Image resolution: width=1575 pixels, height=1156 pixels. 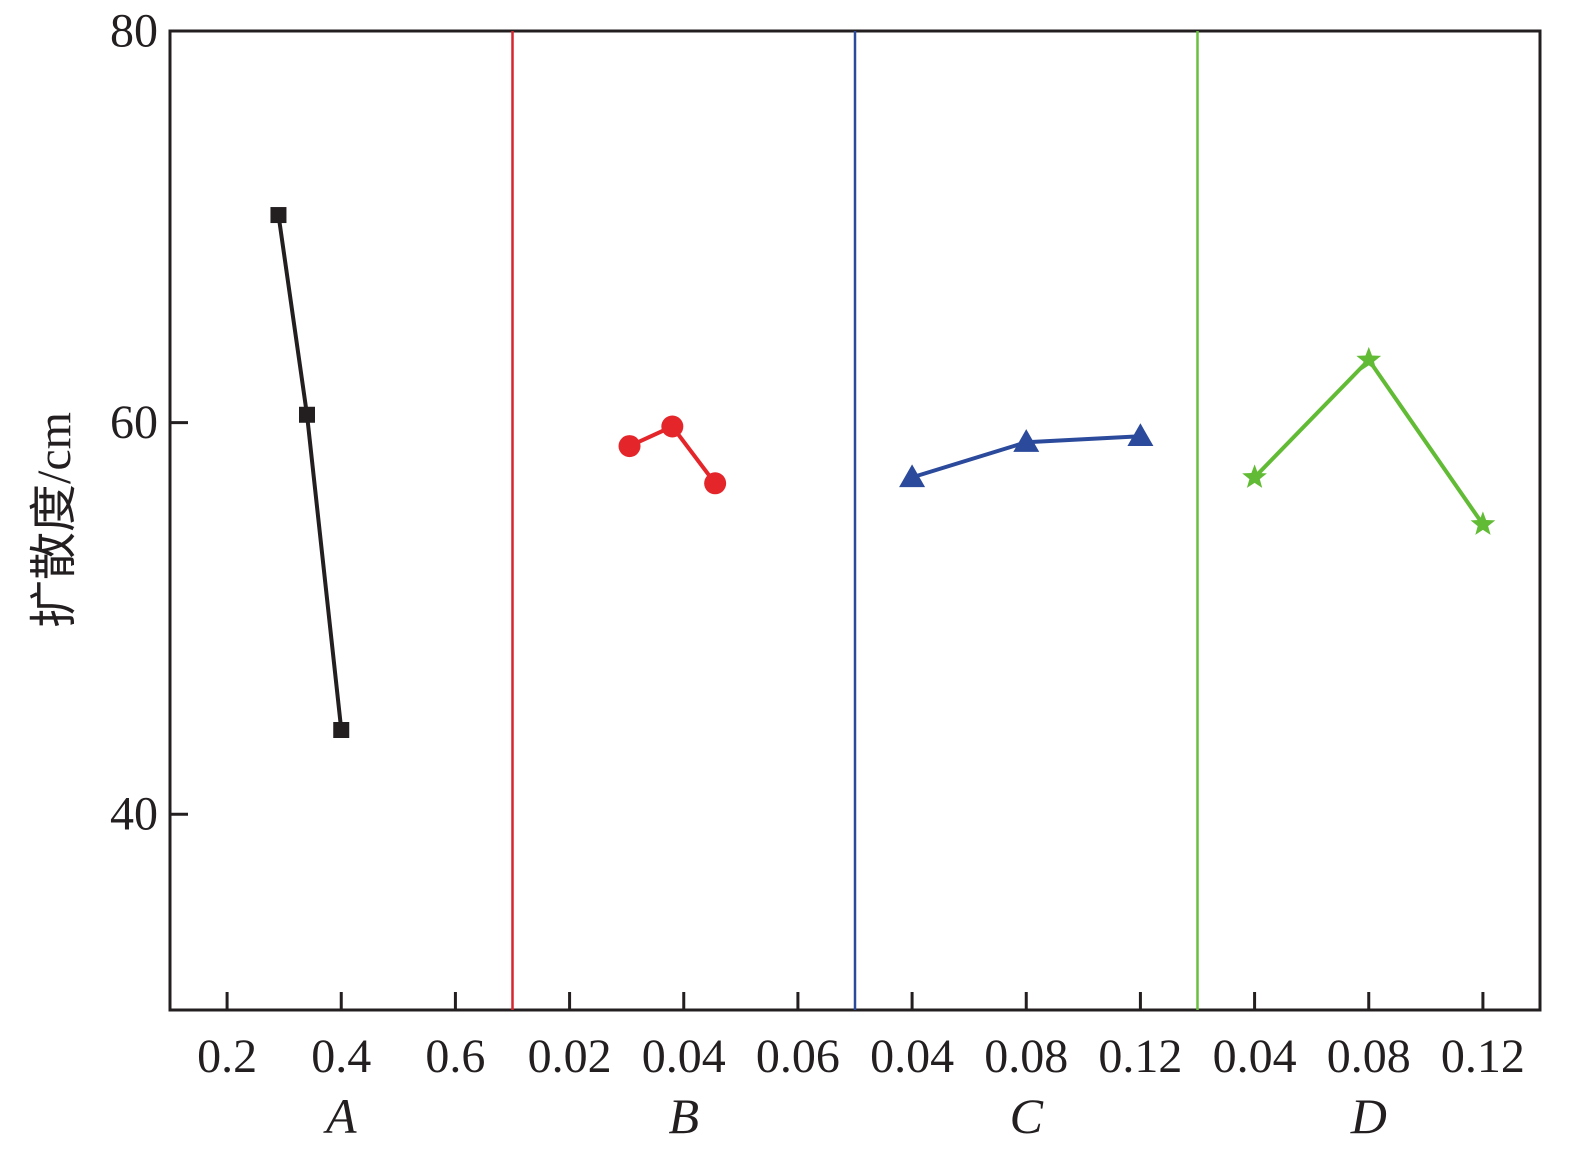 I want to click on x-tick-label-c: 0.08, so click(x=1026, y=1056).